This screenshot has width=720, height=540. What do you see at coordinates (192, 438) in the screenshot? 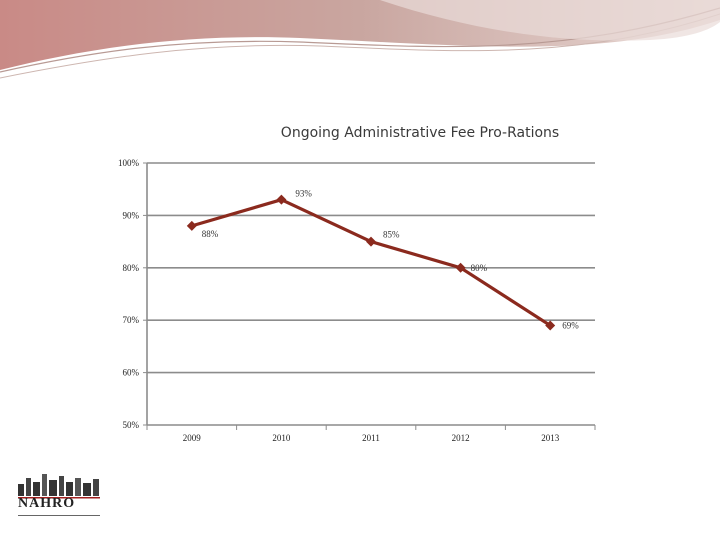
I see `x-tick-label: 2009` at bounding box center [192, 438].